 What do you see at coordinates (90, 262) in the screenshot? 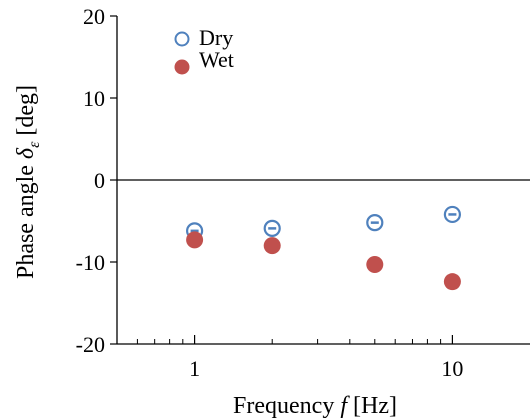
I see `y-tick-label: -10` at bounding box center [90, 262].